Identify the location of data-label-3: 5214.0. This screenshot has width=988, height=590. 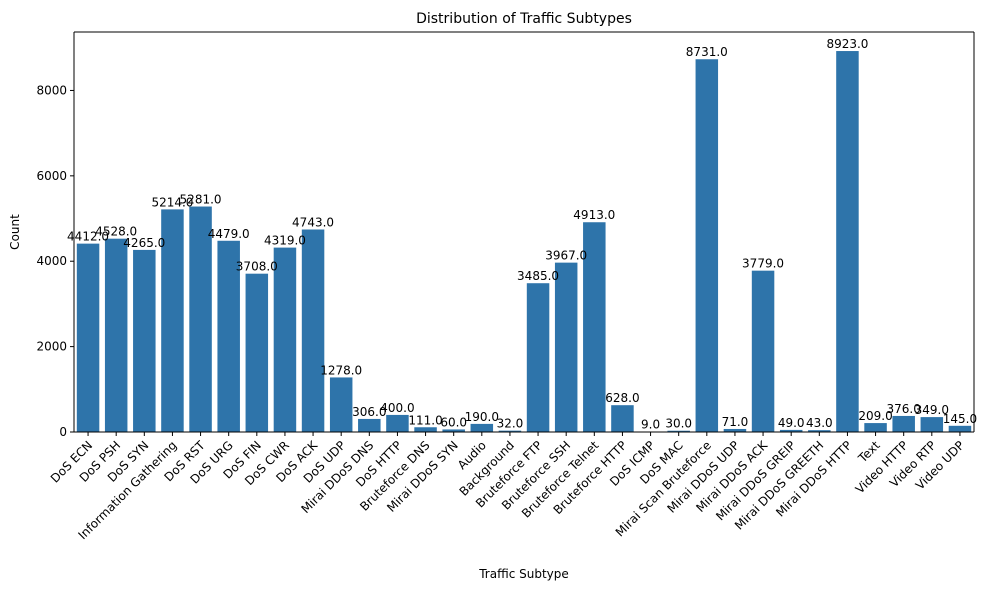
(172, 202).